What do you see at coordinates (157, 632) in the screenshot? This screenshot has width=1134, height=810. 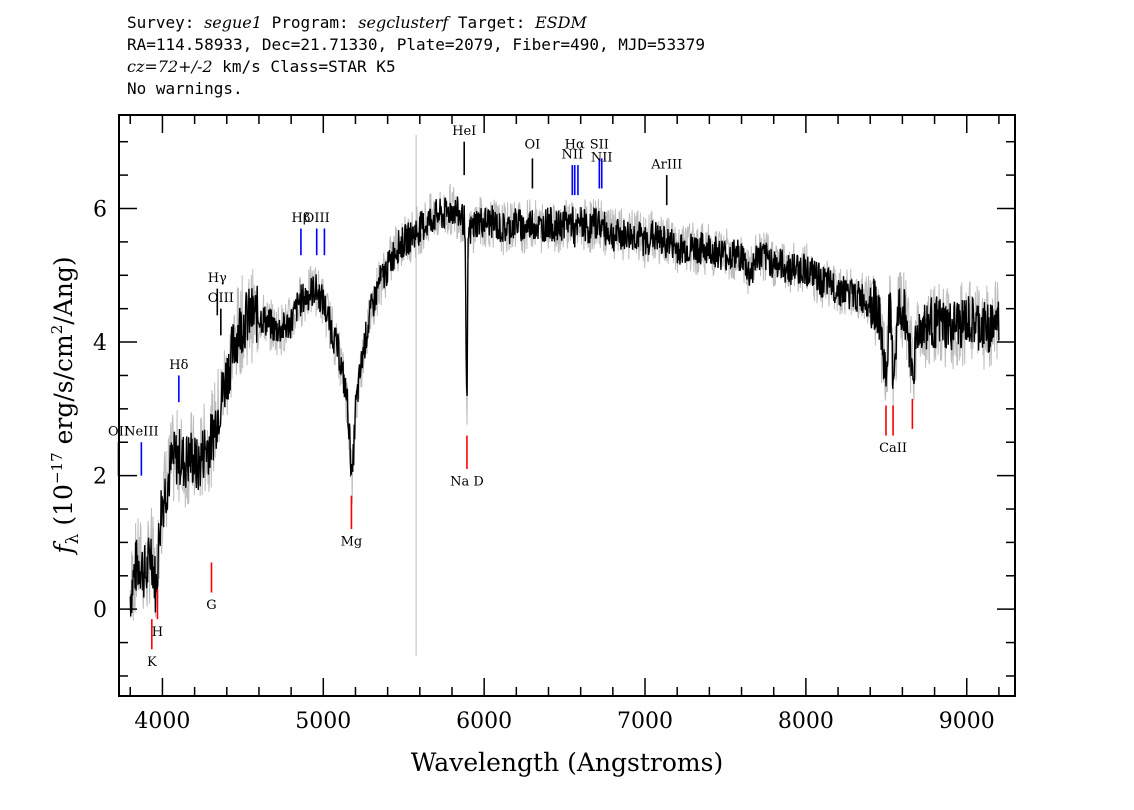 I see `line-marker-label: H` at bounding box center [157, 632].